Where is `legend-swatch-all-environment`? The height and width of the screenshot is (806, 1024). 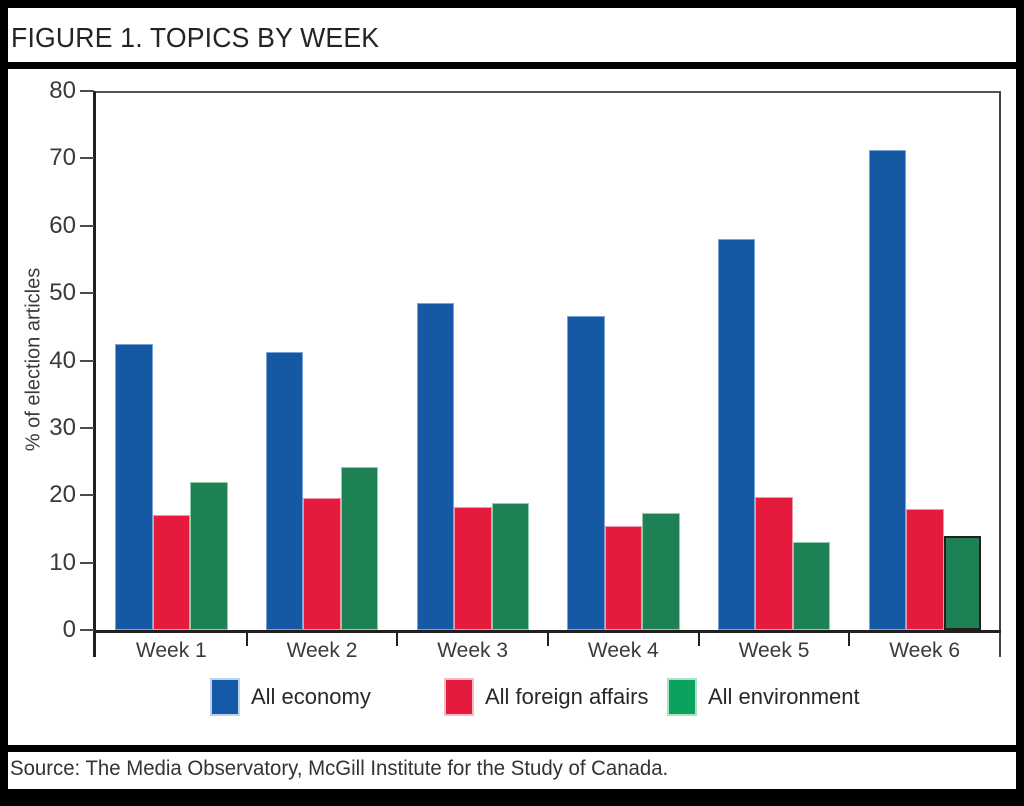
legend-swatch-all-environment is located at coordinates (682, 697).